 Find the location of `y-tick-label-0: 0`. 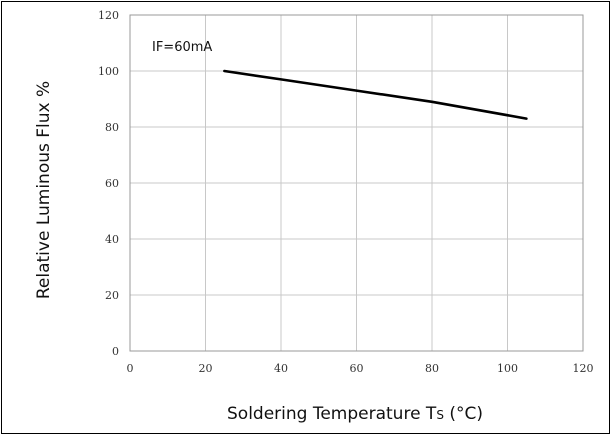

y-tick-label-0: 0 is located at coordinates (115, 351).